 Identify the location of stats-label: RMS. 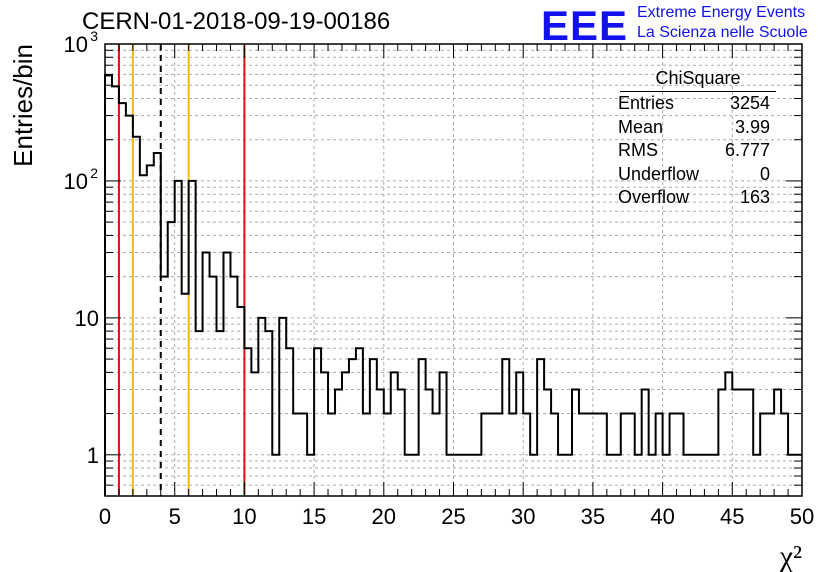
(638, 150).